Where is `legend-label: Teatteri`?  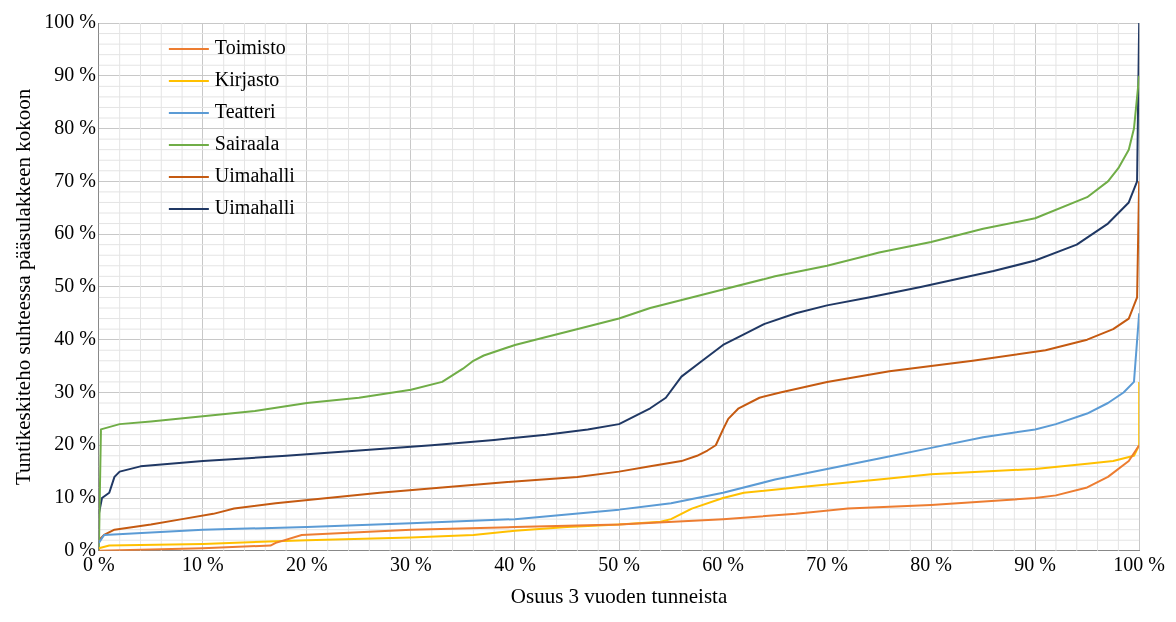
legend-label: Teatteri is located at coordinates (245, 111).